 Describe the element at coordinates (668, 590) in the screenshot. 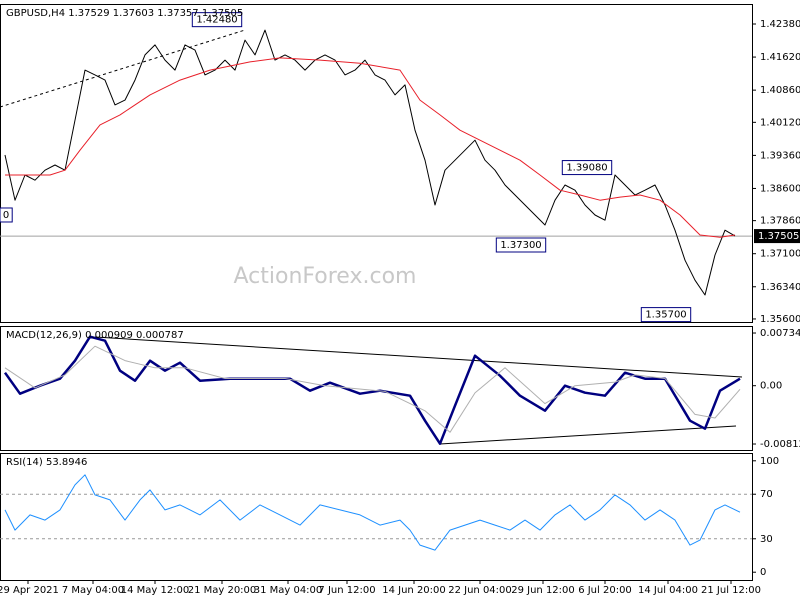

I see `x-tick-label: 14 Jul 04:00` at that location.